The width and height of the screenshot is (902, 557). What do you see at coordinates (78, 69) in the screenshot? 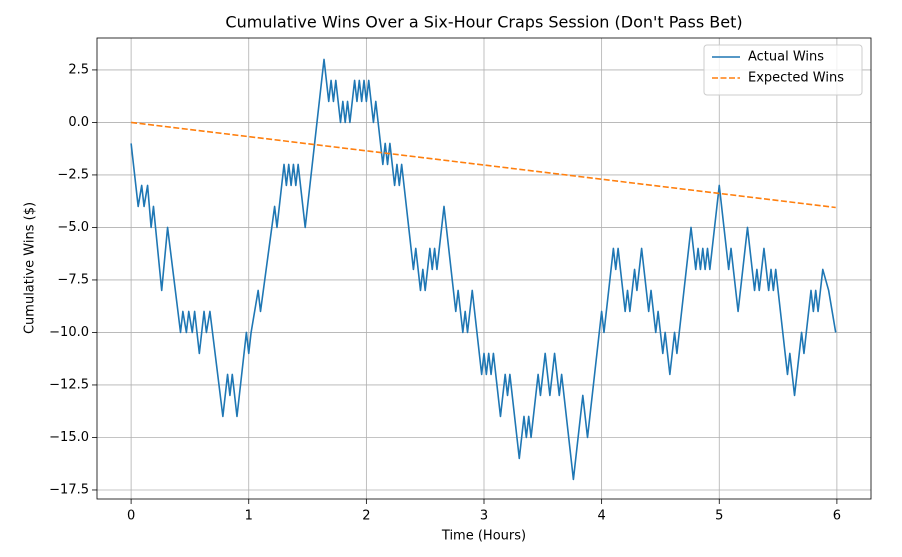
I see `y-tick-label: 2.5` at bounding box center [78, 69].